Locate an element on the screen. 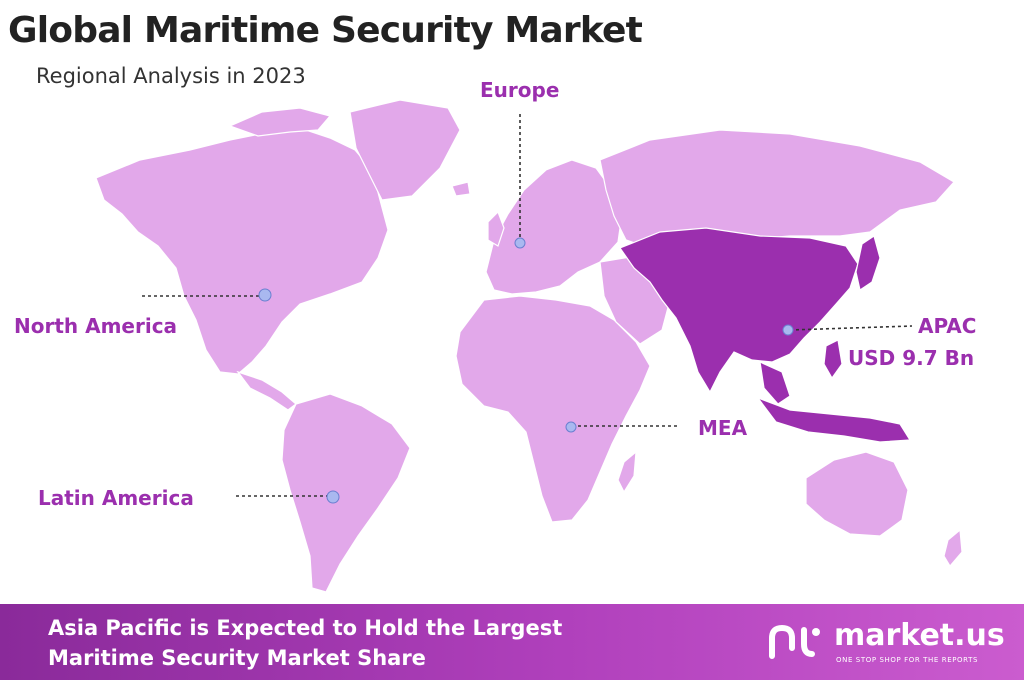 This screenshot has width=1024, height=680. brand-logo: market.us ONE STOP SHOP FOR THE REPORTS is located at coordinates (889, 643).